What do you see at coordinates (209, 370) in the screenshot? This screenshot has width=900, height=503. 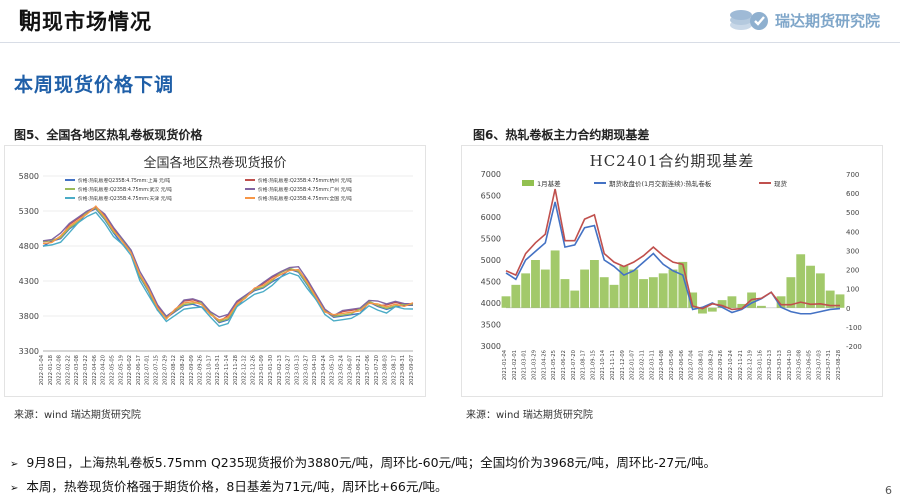 I see `chart5-x-tick-label: 2022-10-17` at bounding box center [209, 370].